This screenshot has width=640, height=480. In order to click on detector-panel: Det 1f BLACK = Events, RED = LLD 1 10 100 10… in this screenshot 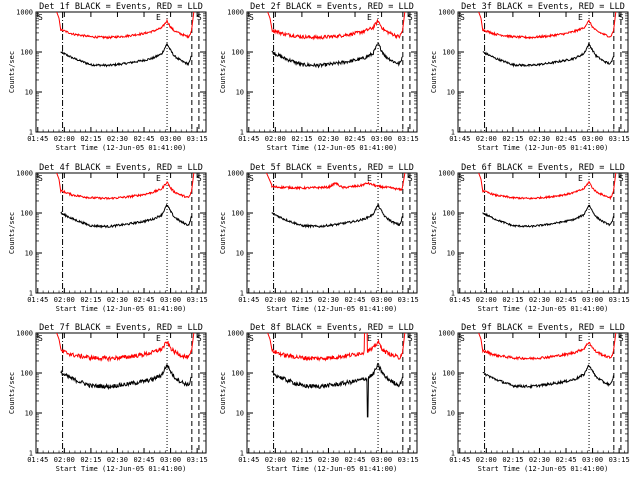, I will do `click(108, 77)`.